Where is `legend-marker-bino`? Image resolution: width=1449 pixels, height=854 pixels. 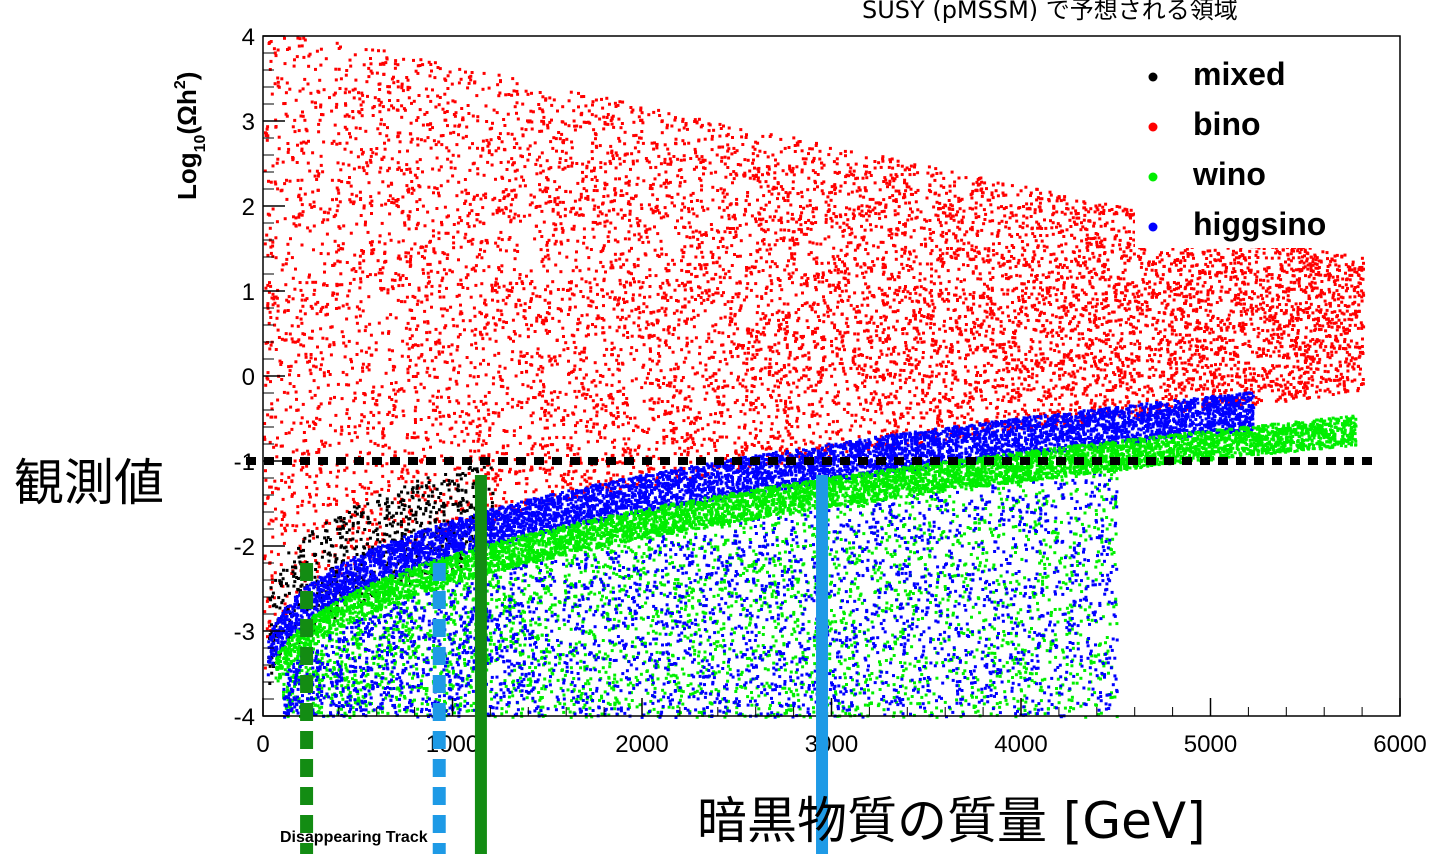 legend-marker-bino is located at coordinates (1153, 127).